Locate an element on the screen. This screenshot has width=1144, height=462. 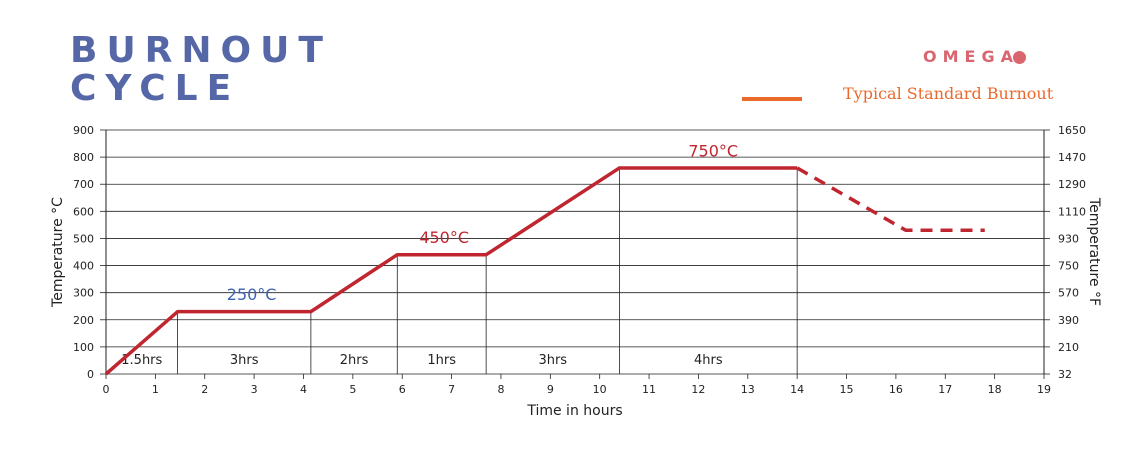
y-tick-label: 300 is located at coordinates (83, 293).